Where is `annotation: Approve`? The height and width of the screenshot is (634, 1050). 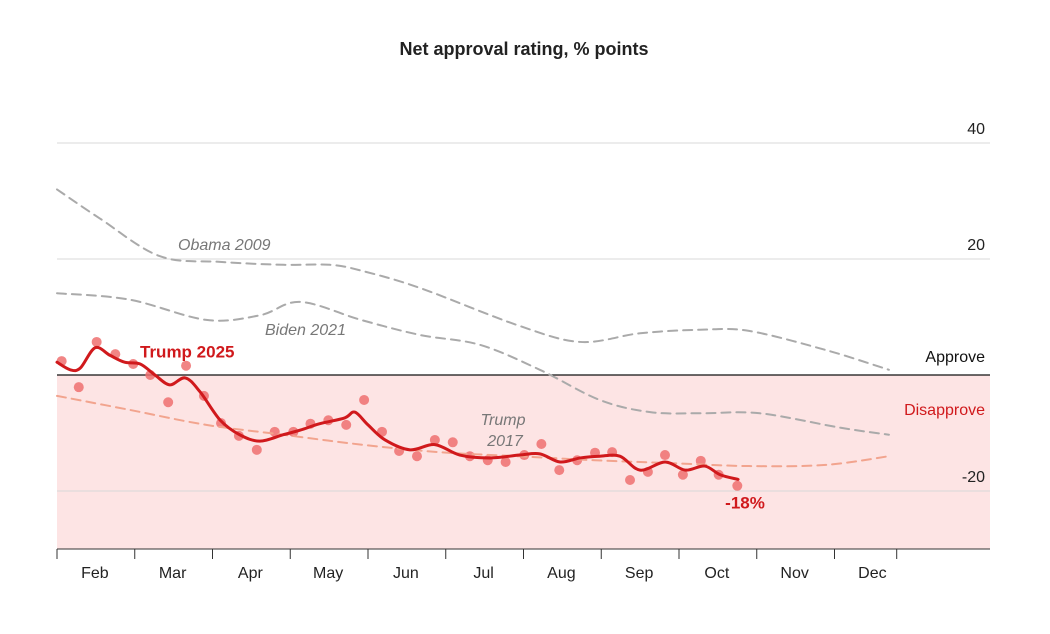
annotation: Approve is located at coordinates (955, 357).